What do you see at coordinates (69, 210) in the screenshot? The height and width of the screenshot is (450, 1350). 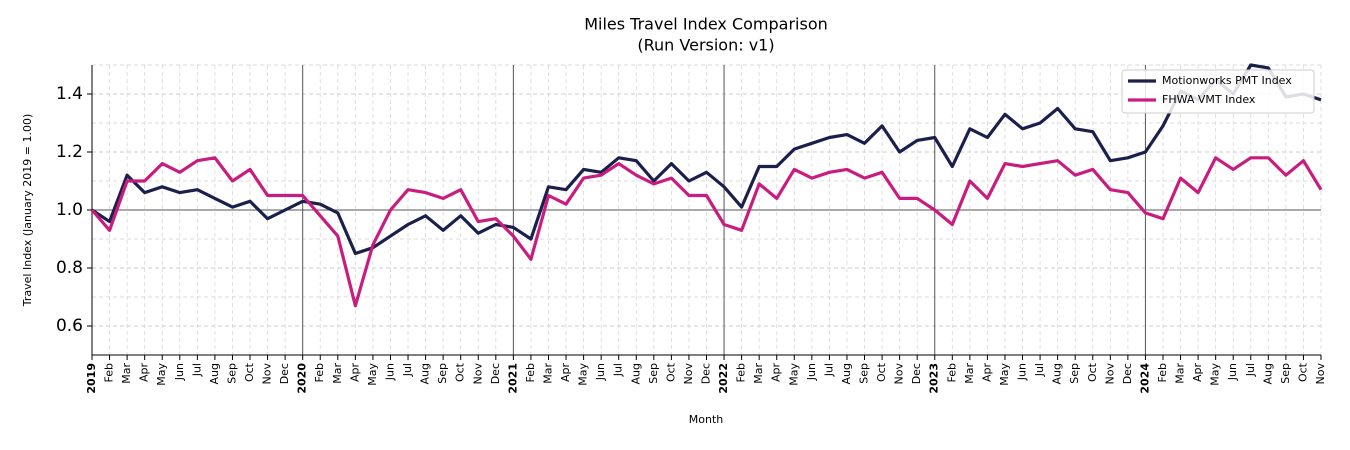 I see `y-tick-label: 1.0` at bounding box center [69, 210].